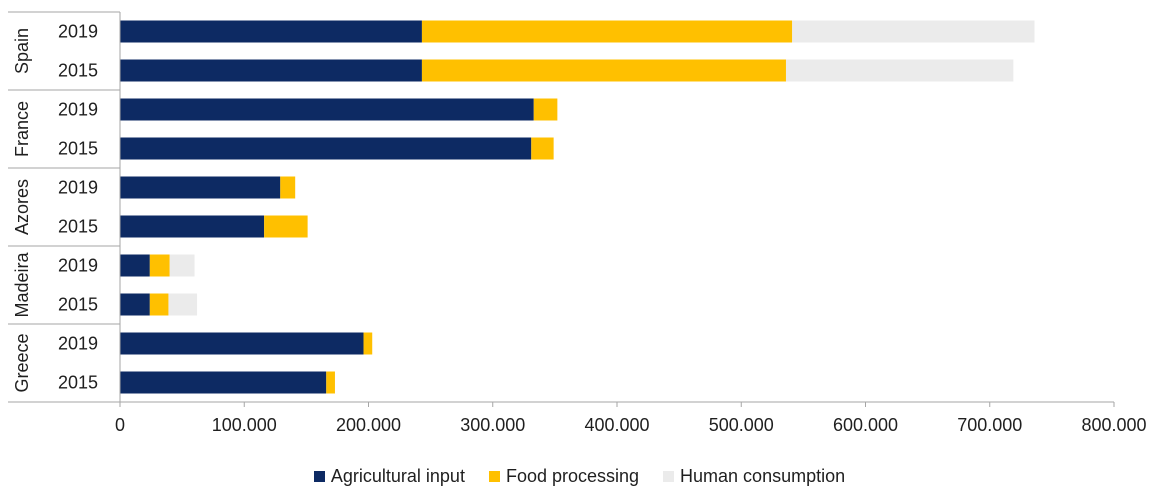 Image resolution: width=1159 pixels, height=490 pixels. What do you see at coordinates (22, 129) in the screenshot?
I see `group-label-france: France` at bounding box center [22, 129].